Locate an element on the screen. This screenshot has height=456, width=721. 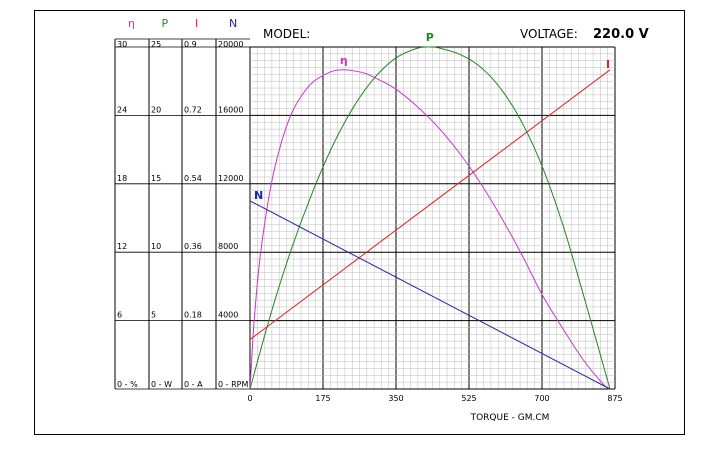
scale-tick-label: 20000 is located at coordinates (230, 44).